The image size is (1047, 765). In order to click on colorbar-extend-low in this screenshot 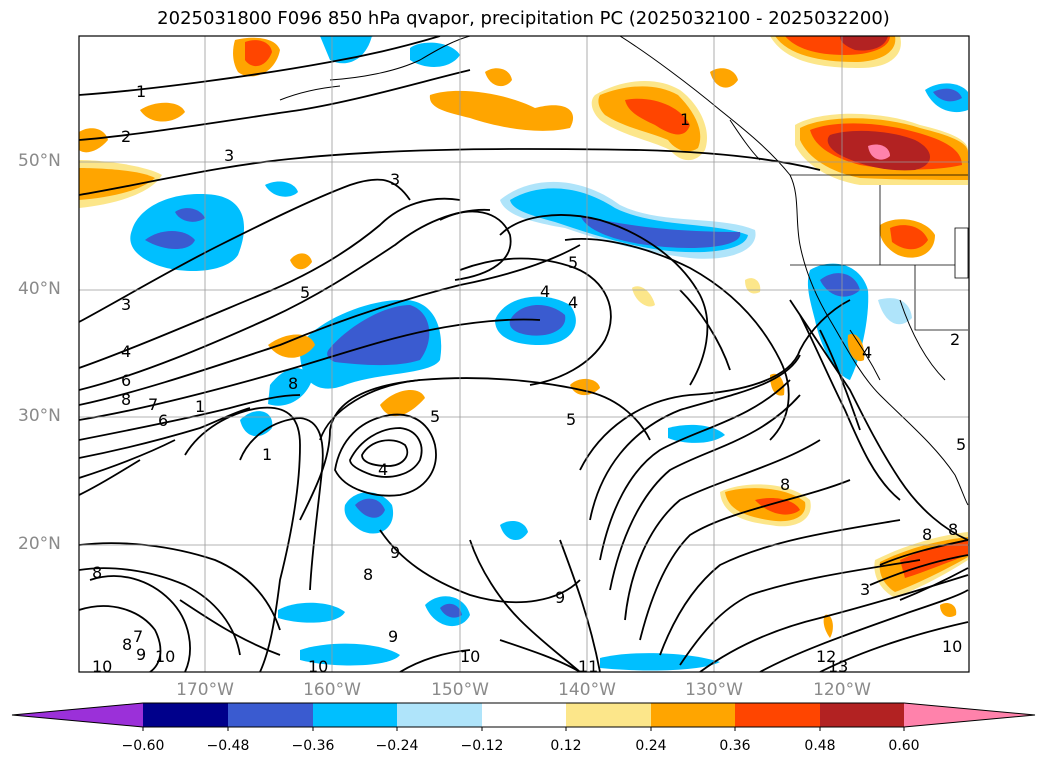, I will do `click(77, 715)`.